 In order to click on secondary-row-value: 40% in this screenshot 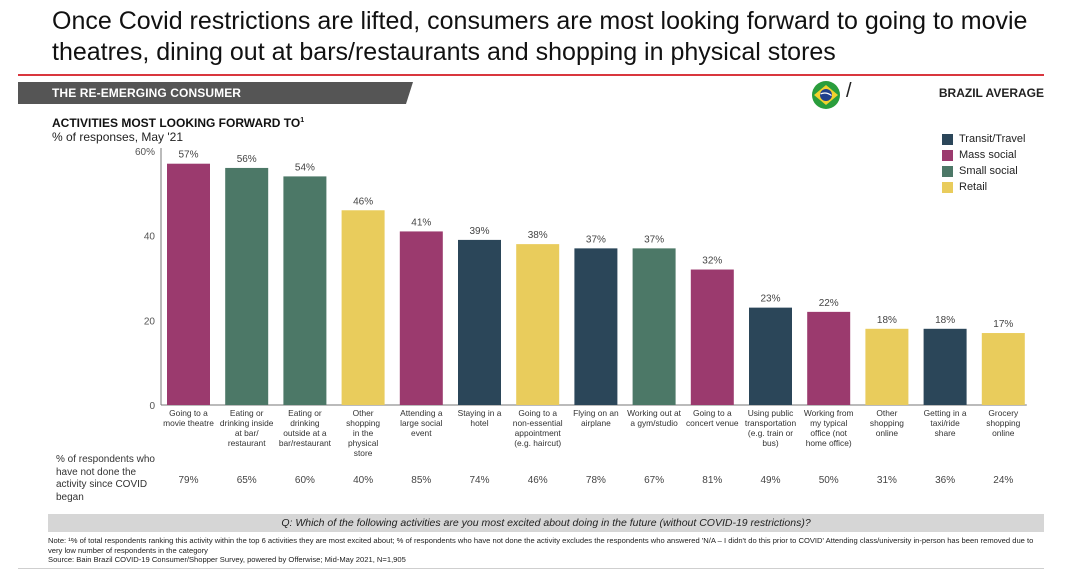, I will do `click(363, 480)`.